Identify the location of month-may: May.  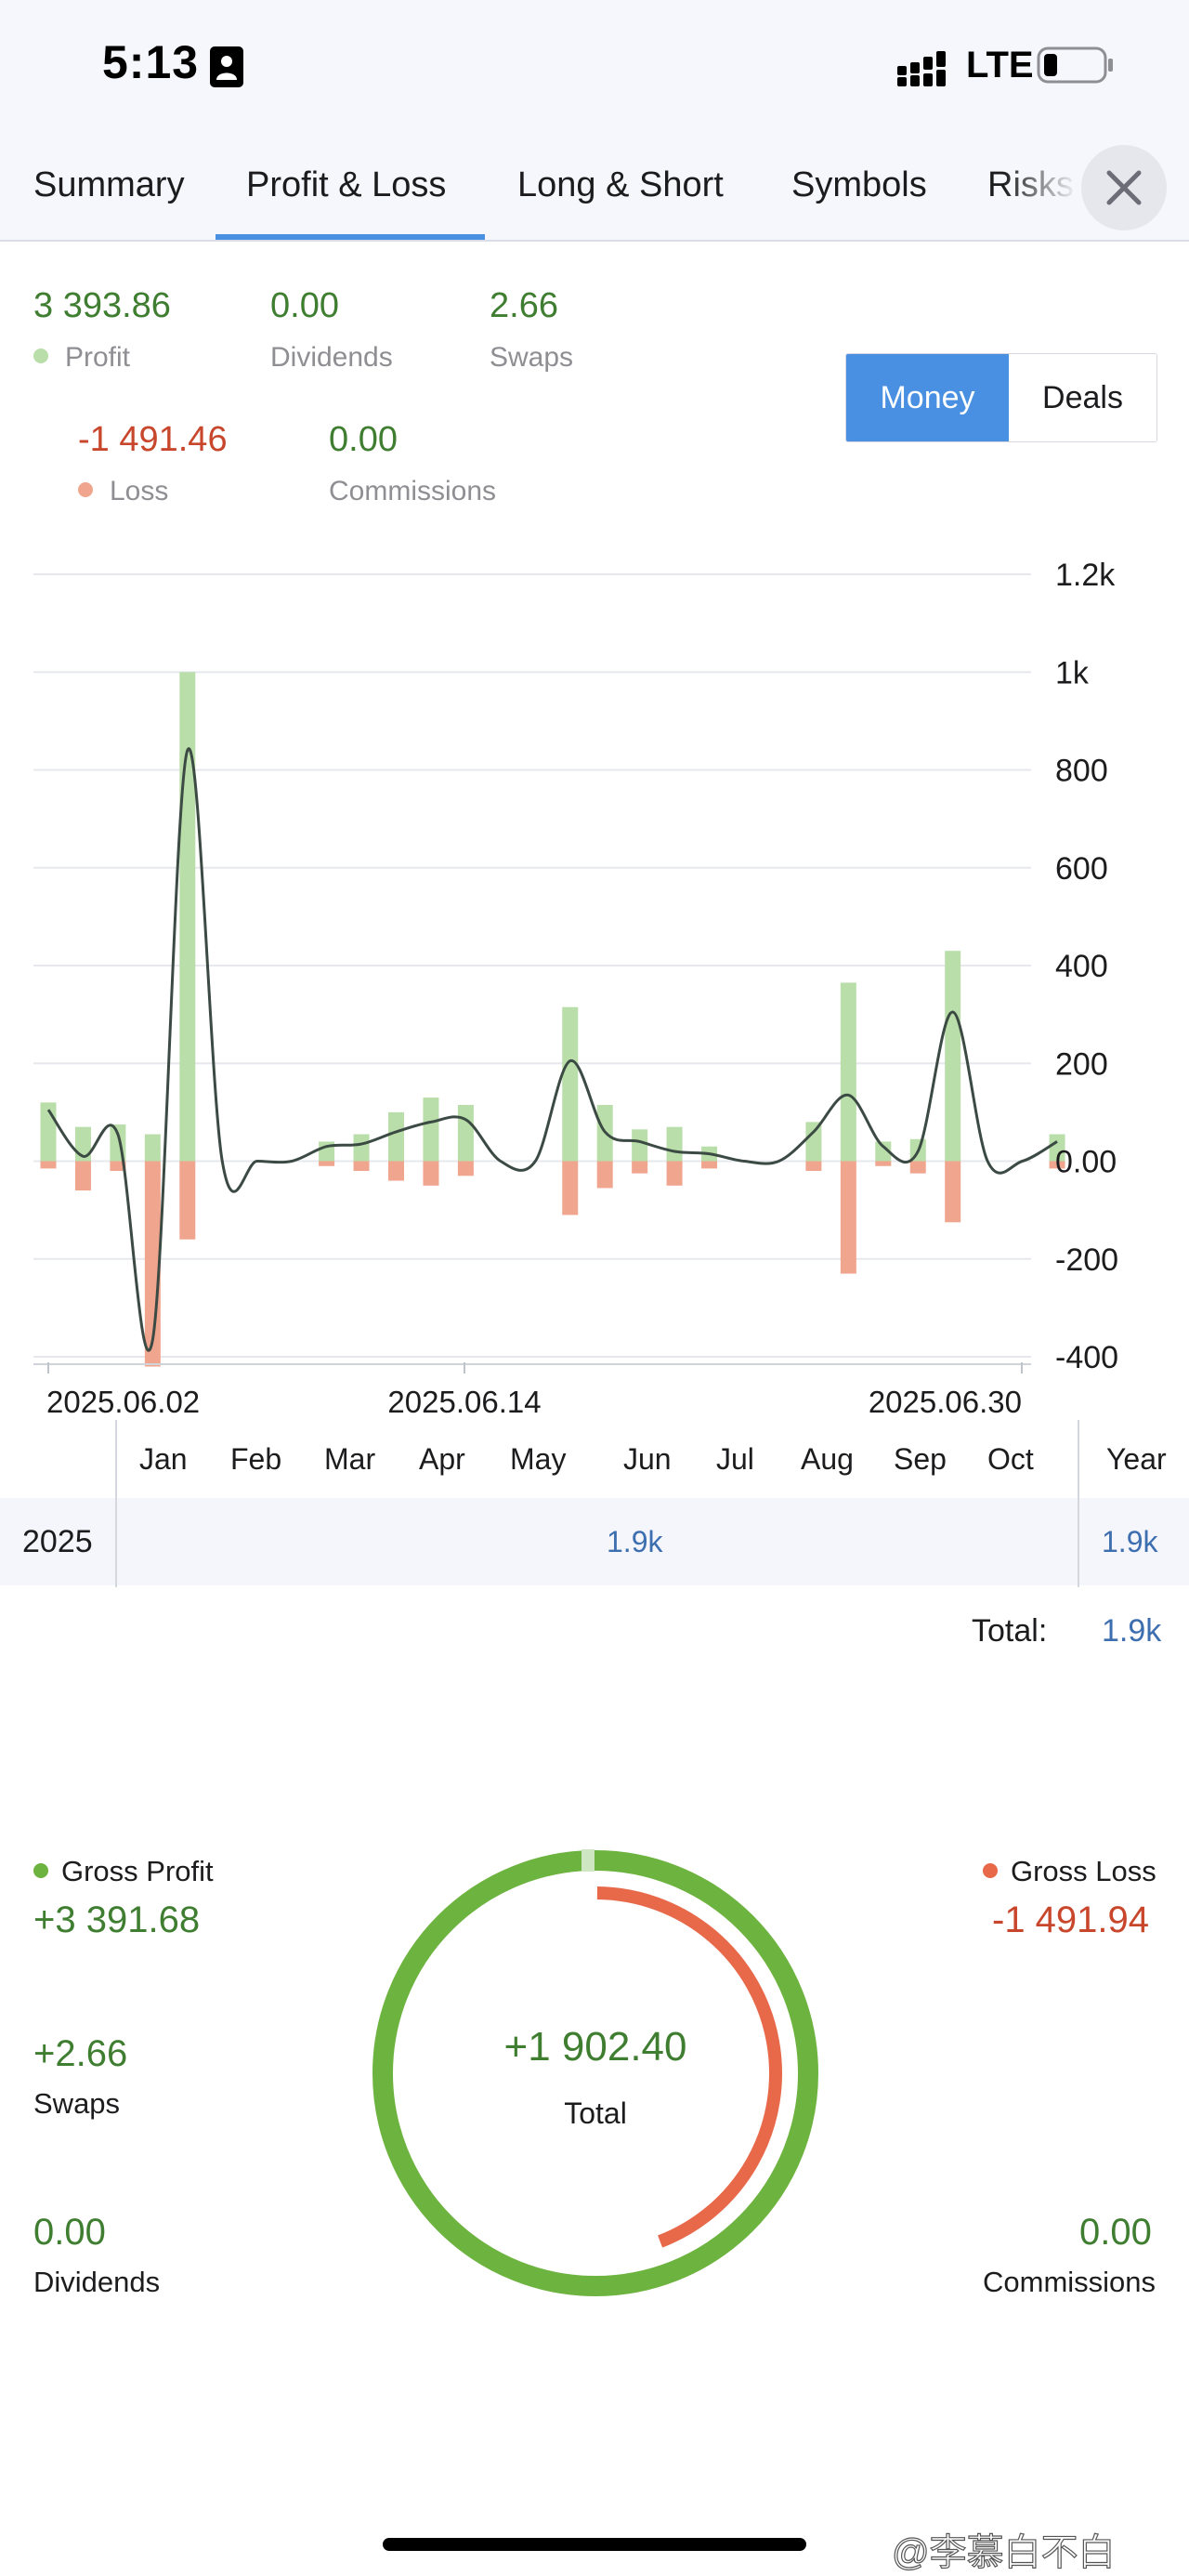
(538, 1459).